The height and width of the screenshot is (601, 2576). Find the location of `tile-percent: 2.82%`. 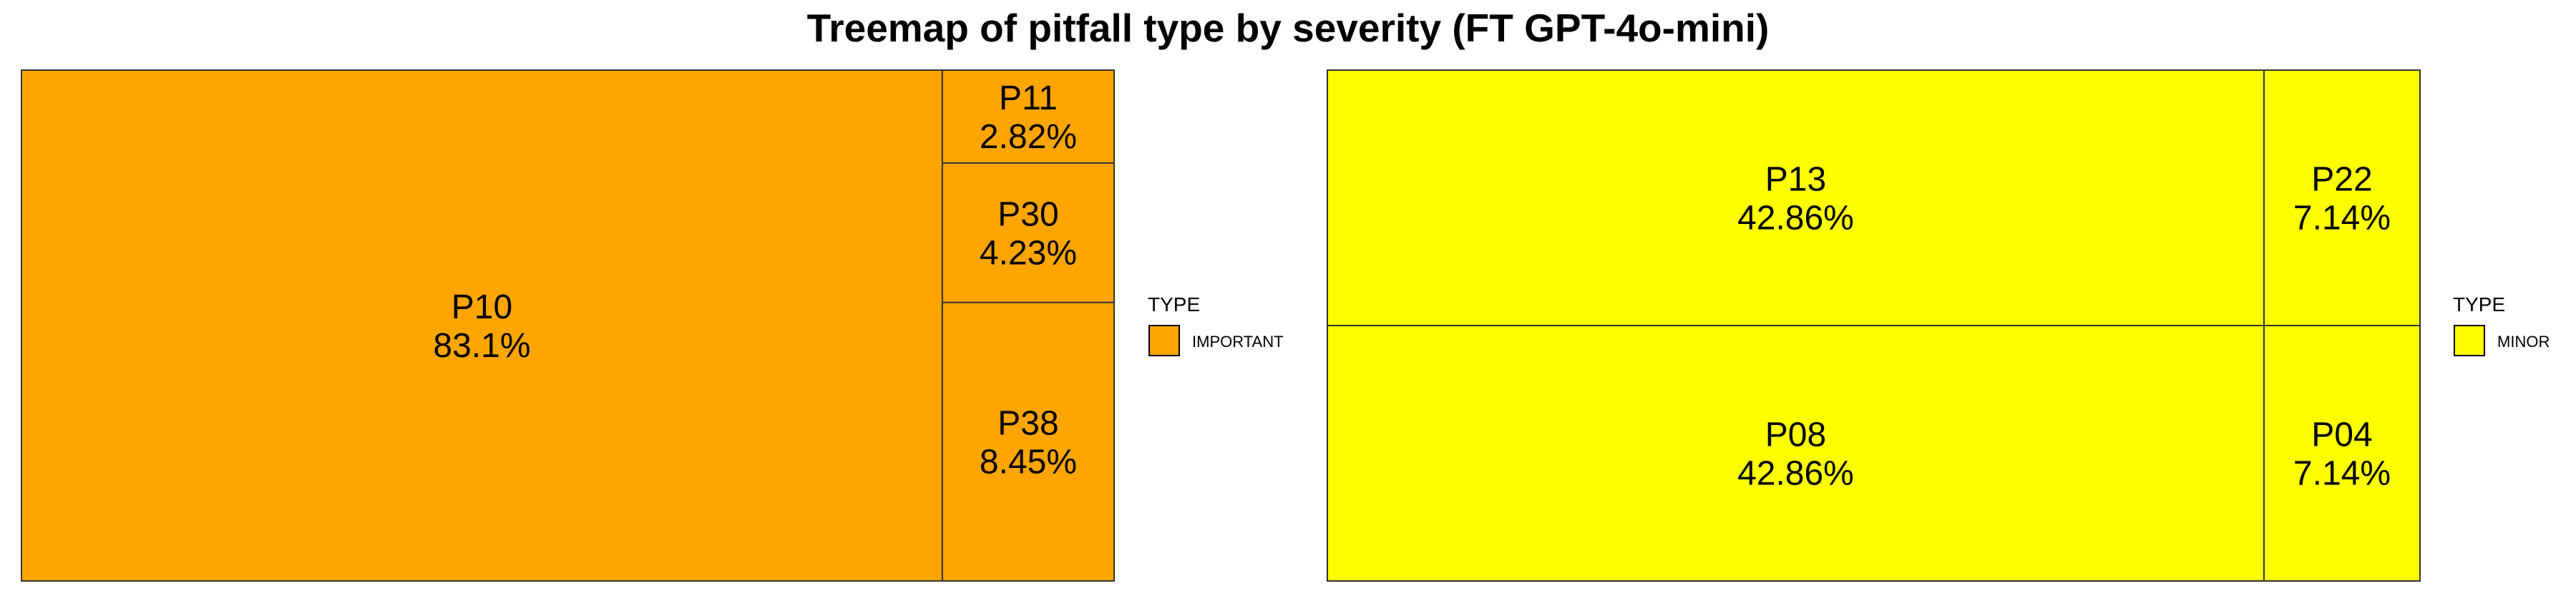

tile-percent: 2.82% is located at coordinates (1028, 137).